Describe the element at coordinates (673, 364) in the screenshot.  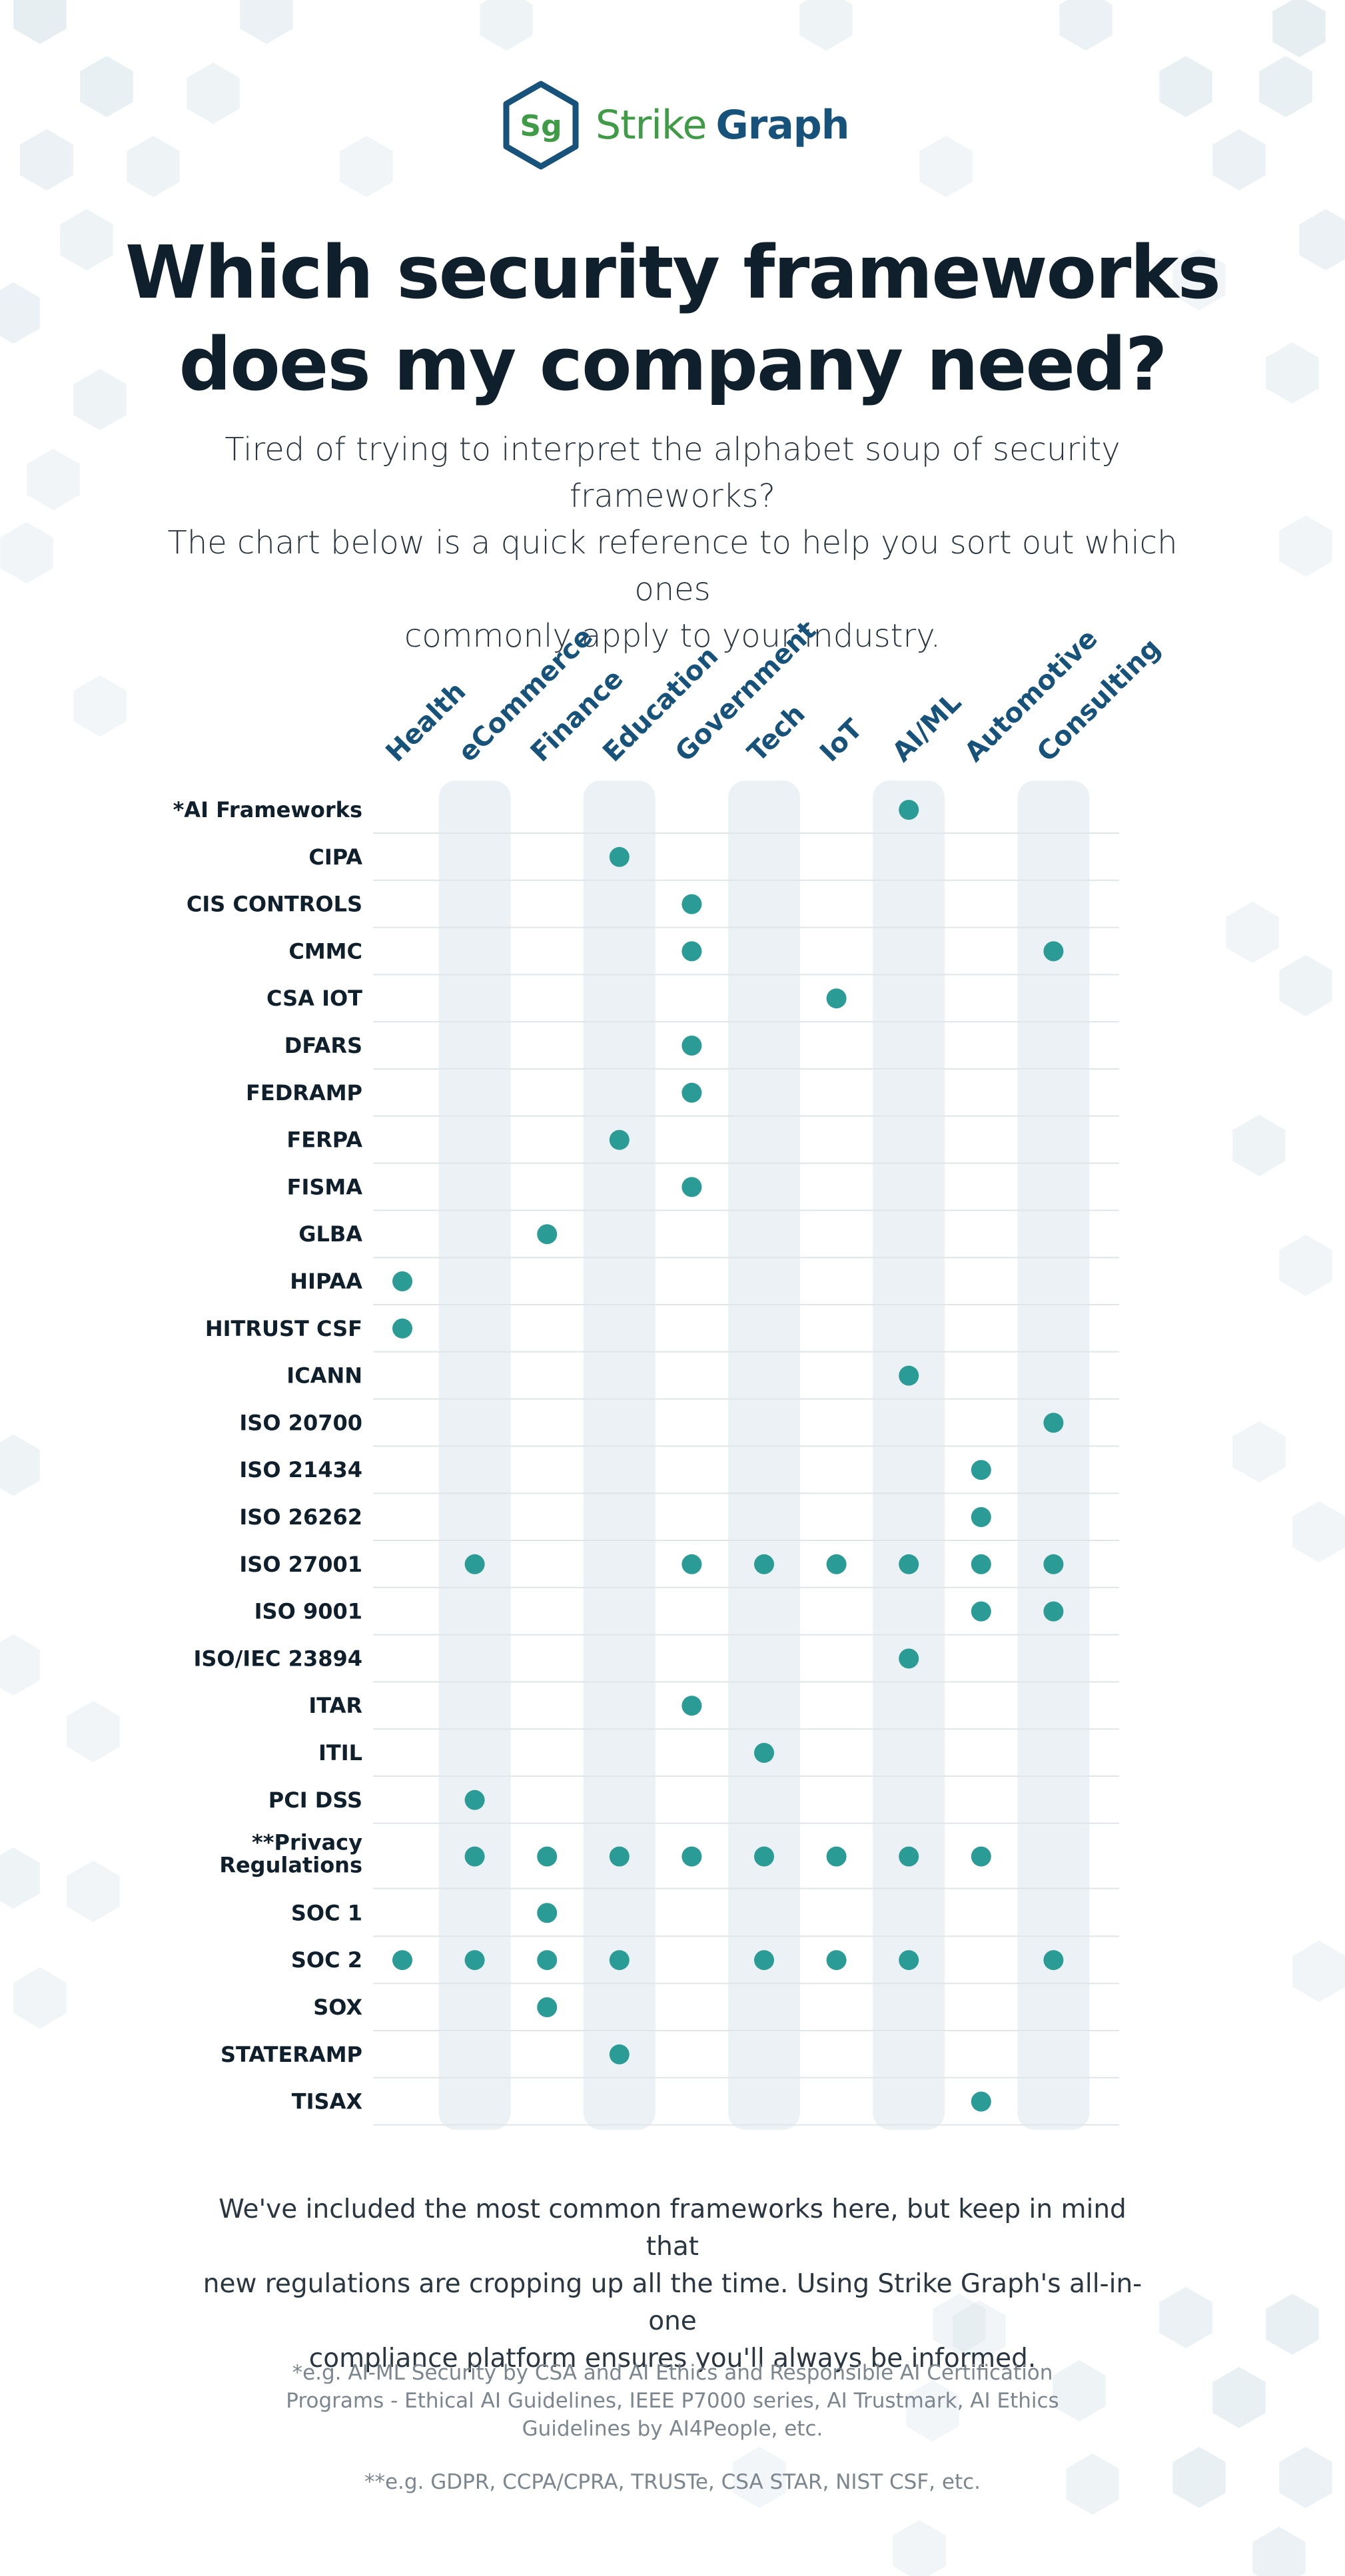
I see `title-line-2: does my company need?` at that location.